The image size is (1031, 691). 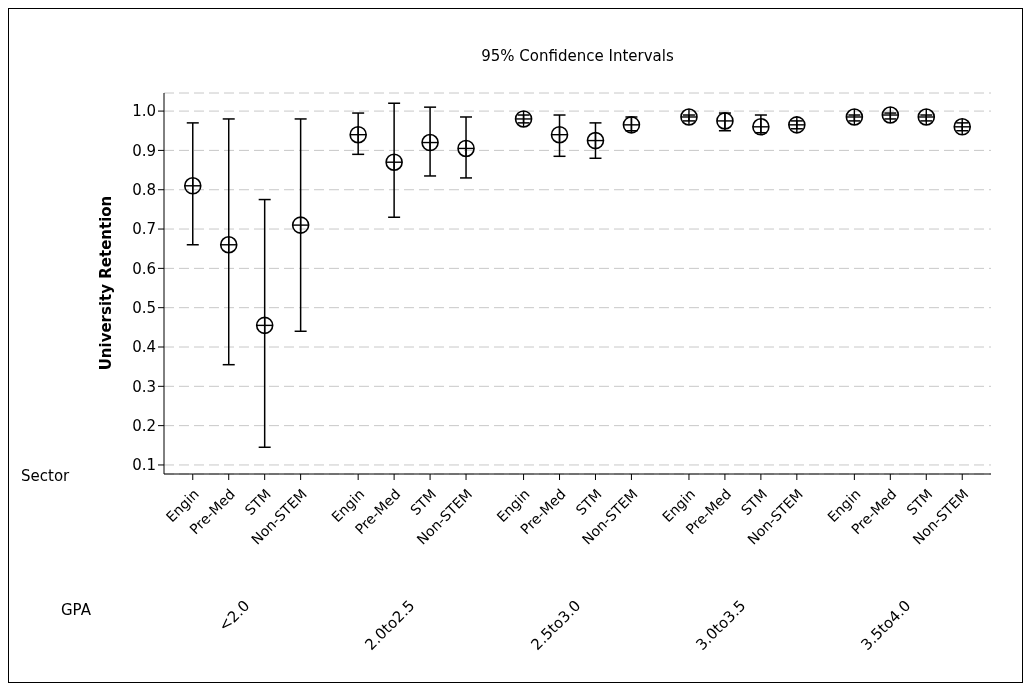 What do you see at coordinates (76, 610) in the screenshot?
I see `text: GPA` at bounding box center [76, 610].